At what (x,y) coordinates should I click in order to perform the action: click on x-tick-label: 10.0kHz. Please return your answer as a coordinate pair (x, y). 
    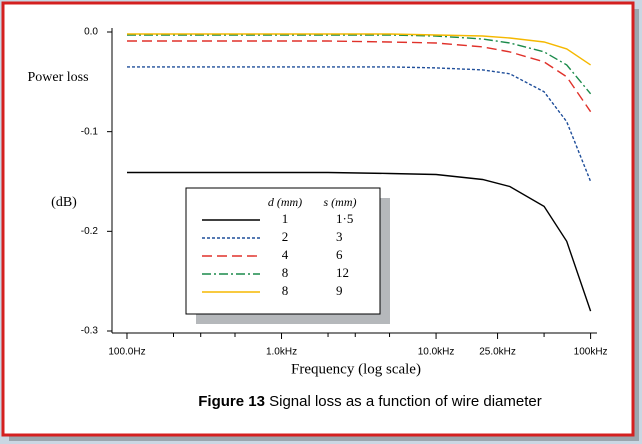
    Looking at the image, I should click on (436, 352).